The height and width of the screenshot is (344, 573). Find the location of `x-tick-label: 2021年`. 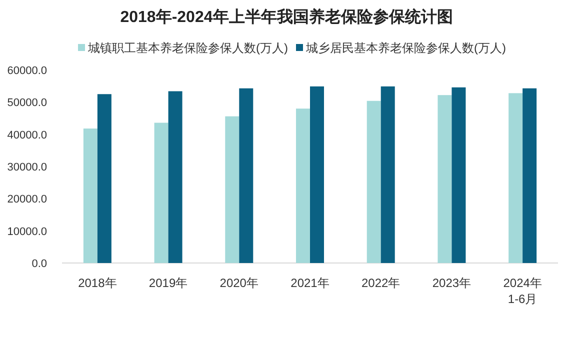

x-tick-label: 2021年 is located at coordinates (310, 283).